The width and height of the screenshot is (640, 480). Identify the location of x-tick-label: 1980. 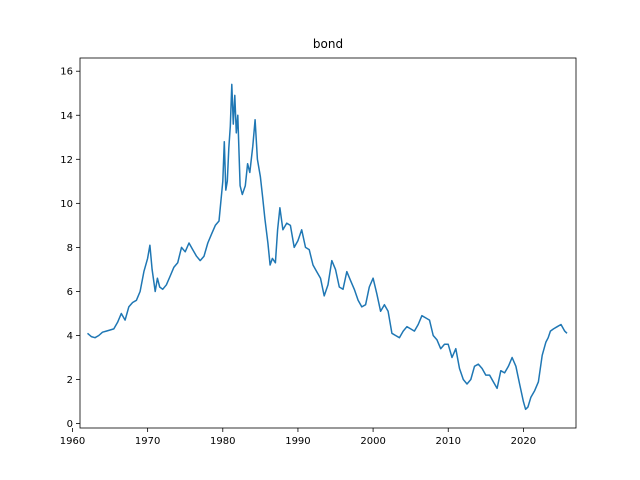
(222, 441).